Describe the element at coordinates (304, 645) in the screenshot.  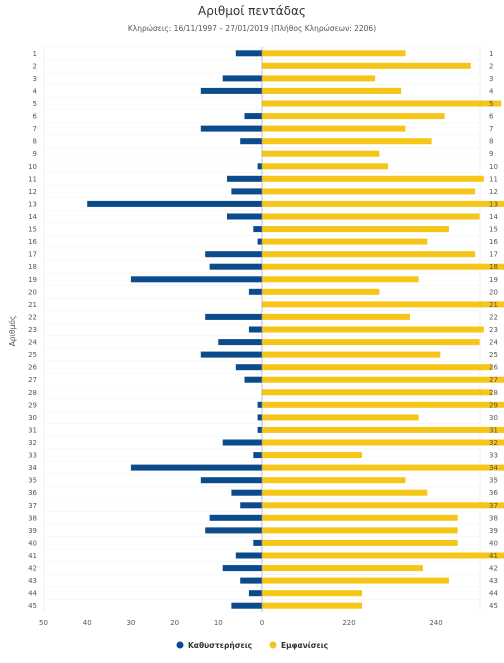
I see `legend-label-appearances: Εμφανίσεις` at that location.